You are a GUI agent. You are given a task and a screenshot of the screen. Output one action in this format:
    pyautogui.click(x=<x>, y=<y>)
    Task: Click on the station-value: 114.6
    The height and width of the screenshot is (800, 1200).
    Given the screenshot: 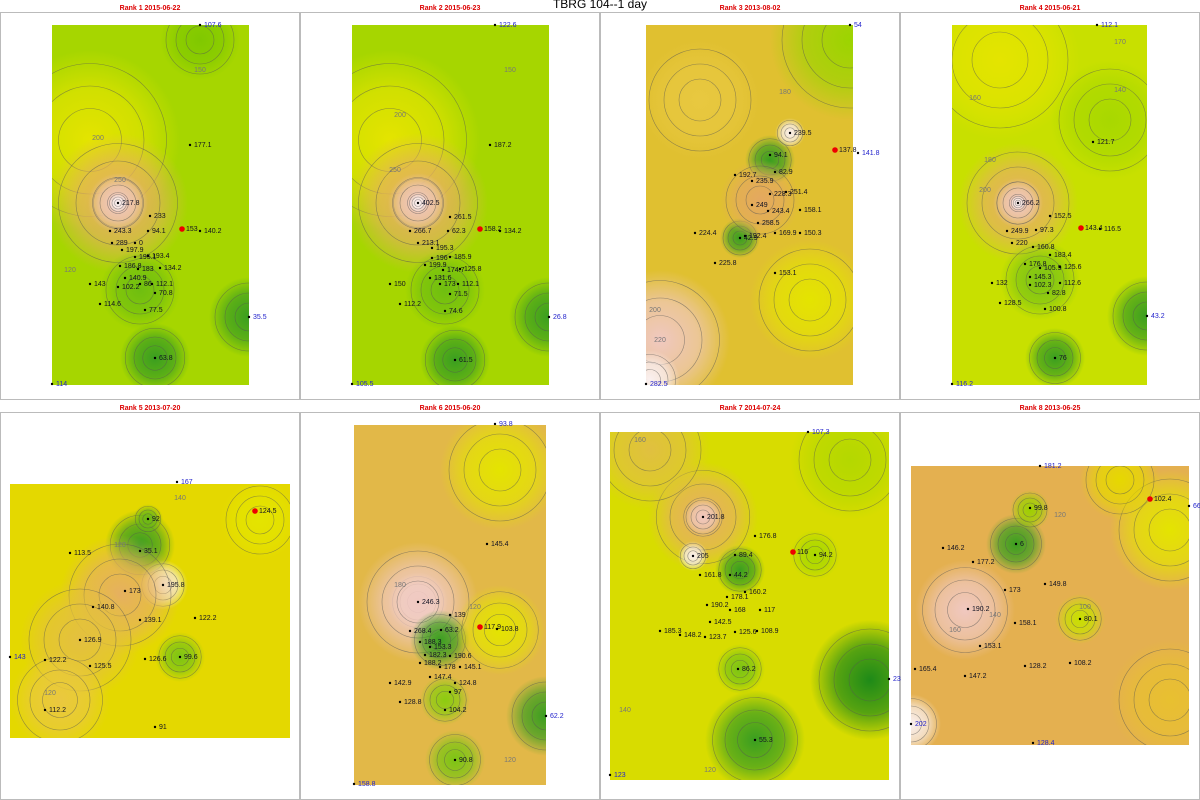 What is the action you would take?
    pyautogui.click(x=112, y=304)
    